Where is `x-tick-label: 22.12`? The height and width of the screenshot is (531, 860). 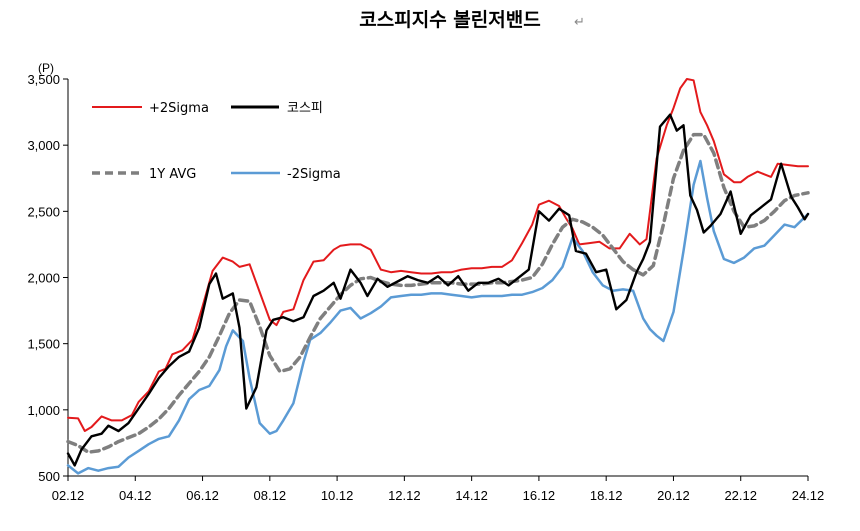 x-tick-label: 22.12 is located at coordinates (740, 495).